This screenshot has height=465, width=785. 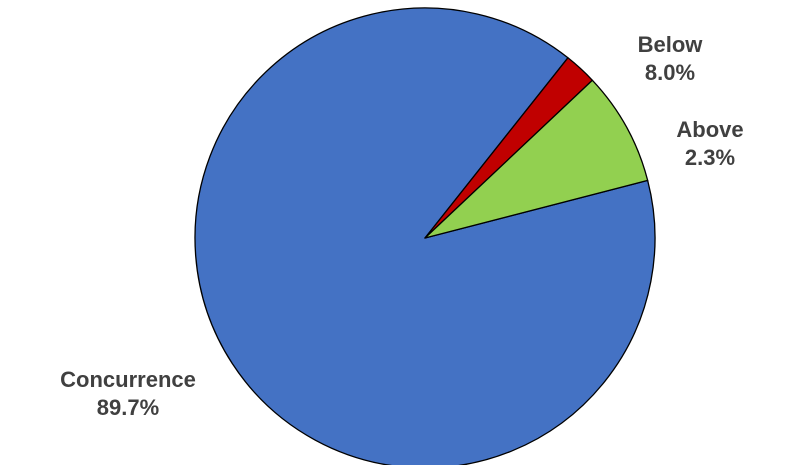 I want to click on slice-label-concurrence: Concurrence 89.7%, so click(x=128, y=394).